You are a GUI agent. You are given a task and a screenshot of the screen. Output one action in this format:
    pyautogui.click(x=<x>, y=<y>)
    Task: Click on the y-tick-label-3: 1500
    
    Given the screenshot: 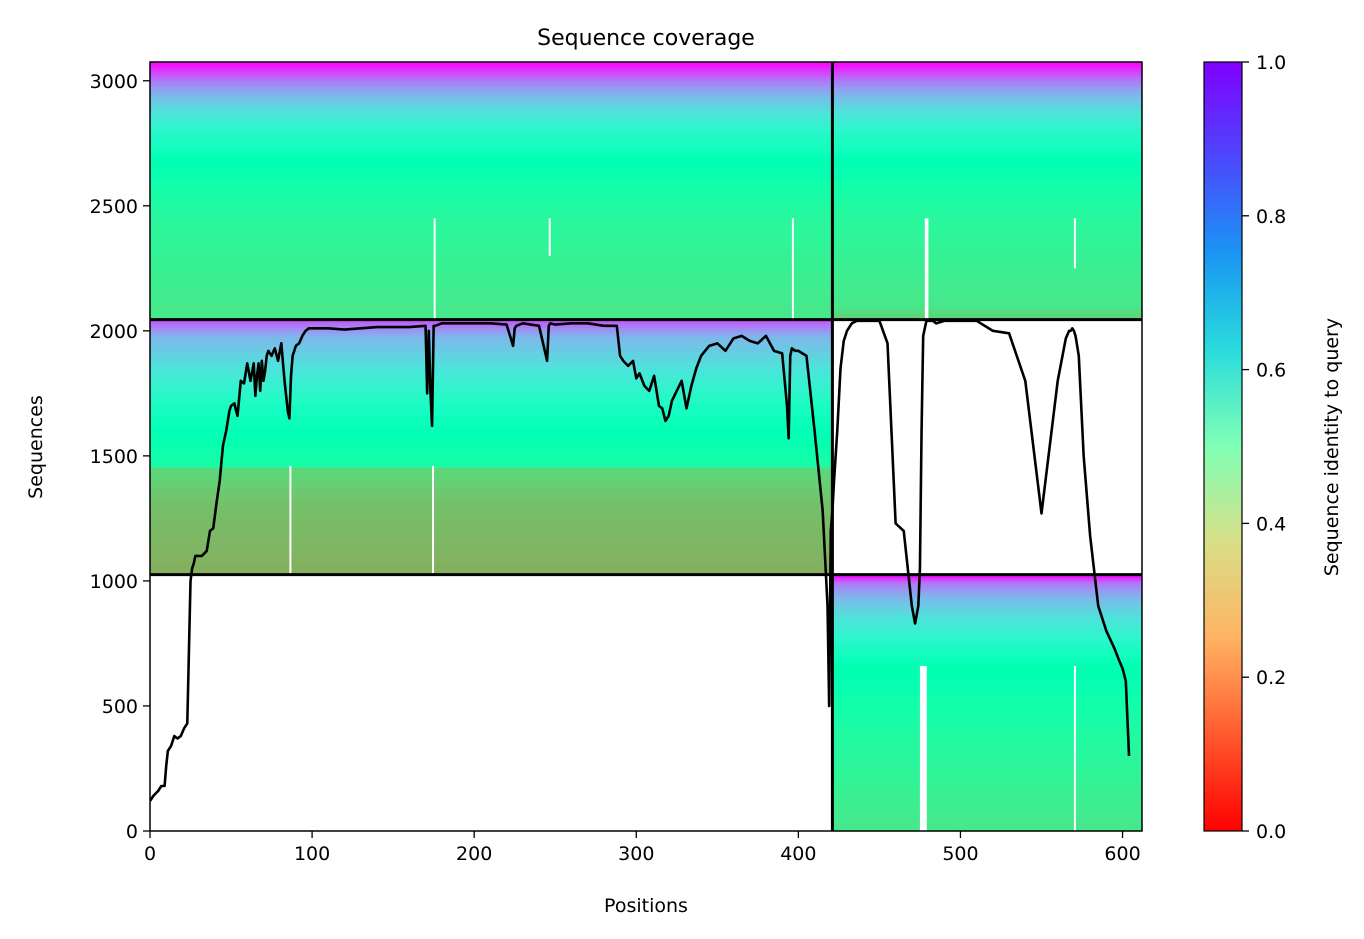 What is the action you would take?
    pyautogui.click(x=114, y=457)
    